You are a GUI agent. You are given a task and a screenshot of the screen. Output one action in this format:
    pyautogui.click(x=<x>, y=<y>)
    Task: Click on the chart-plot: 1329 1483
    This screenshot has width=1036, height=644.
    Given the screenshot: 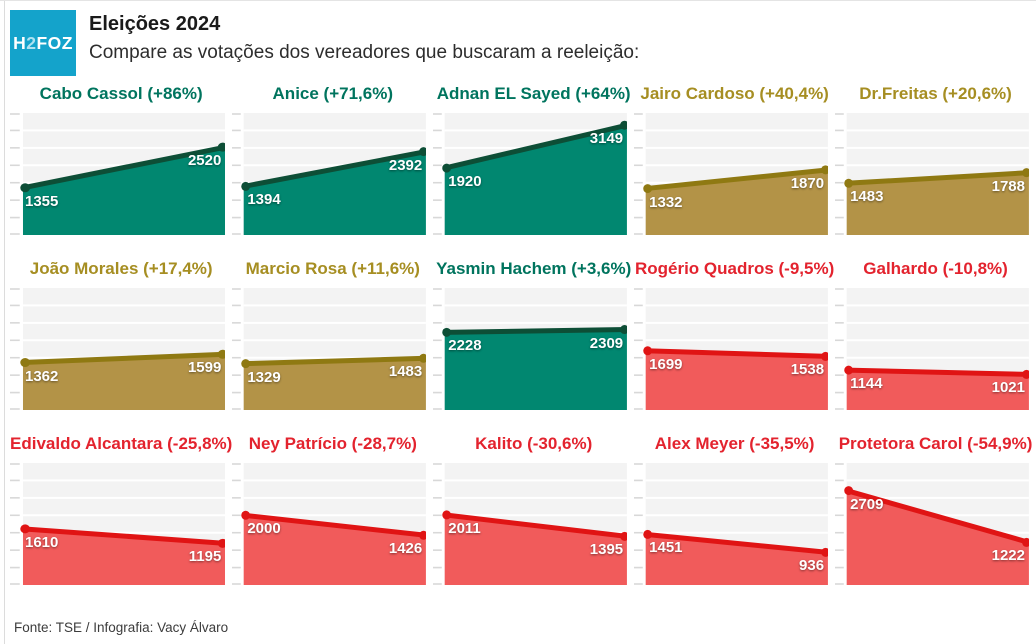 What is the action you would take?
    pyautogui.click(x=329, y=349)
    